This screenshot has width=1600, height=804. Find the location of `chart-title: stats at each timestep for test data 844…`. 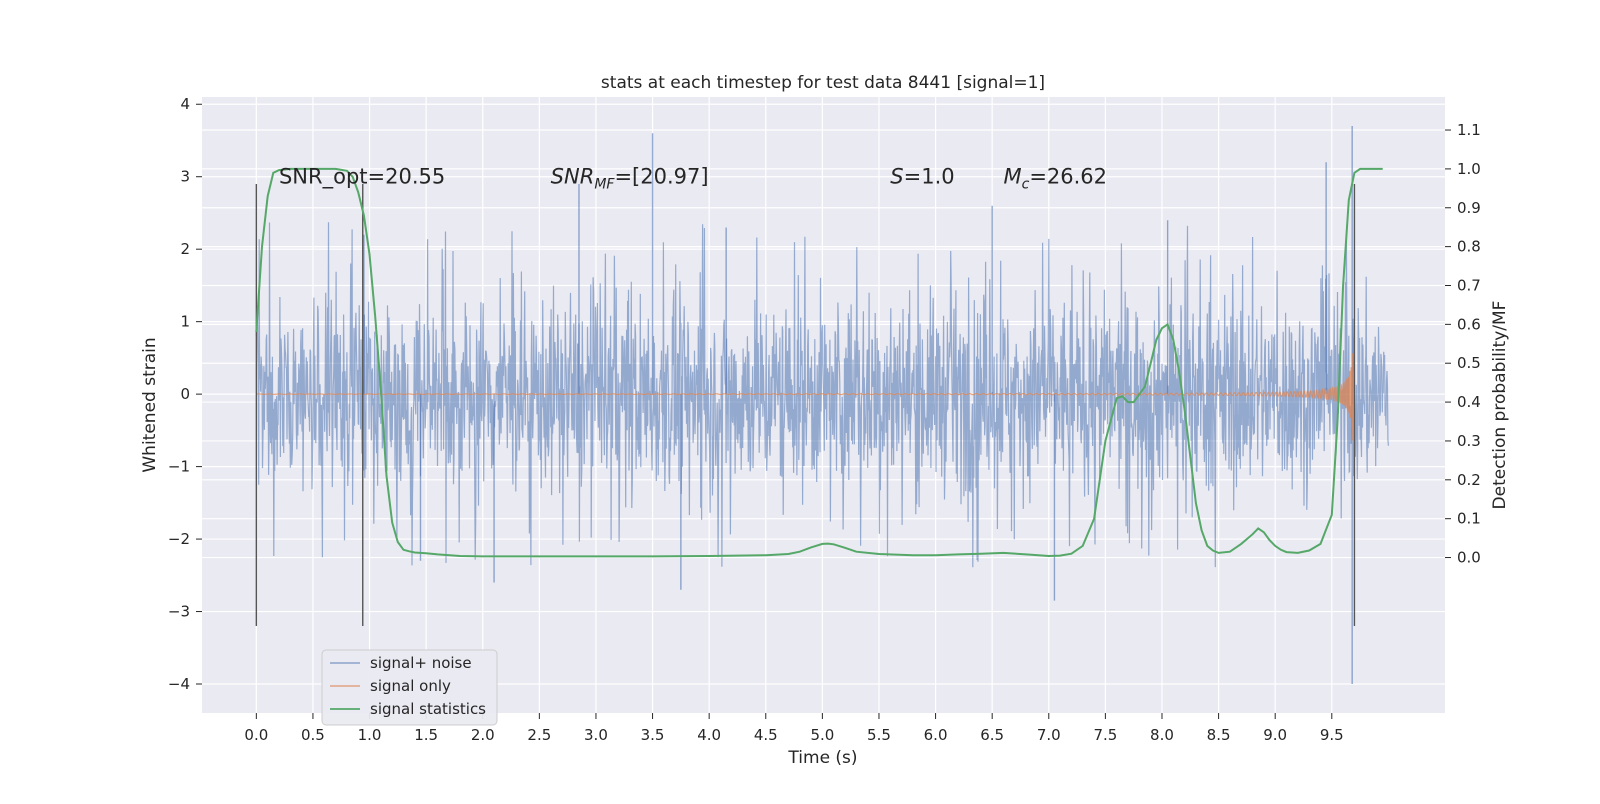

chart-title: stats at each timestep for test data 844… is located at coordinates (823, 83).